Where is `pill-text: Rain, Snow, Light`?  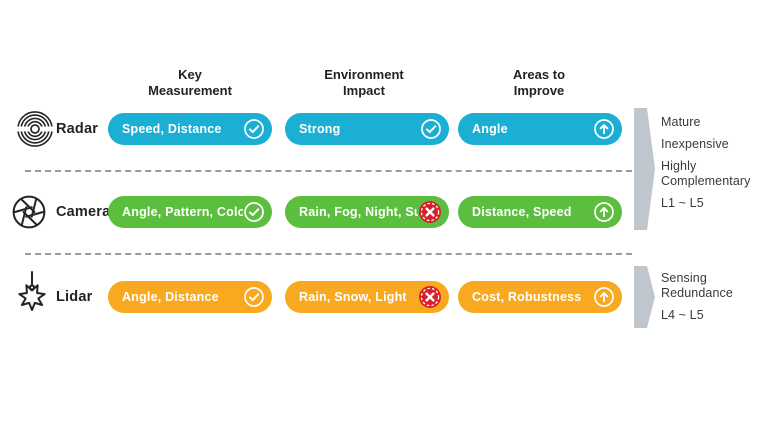
pill-text: Rain, Snow, Light is located at coordinates (353, 297).